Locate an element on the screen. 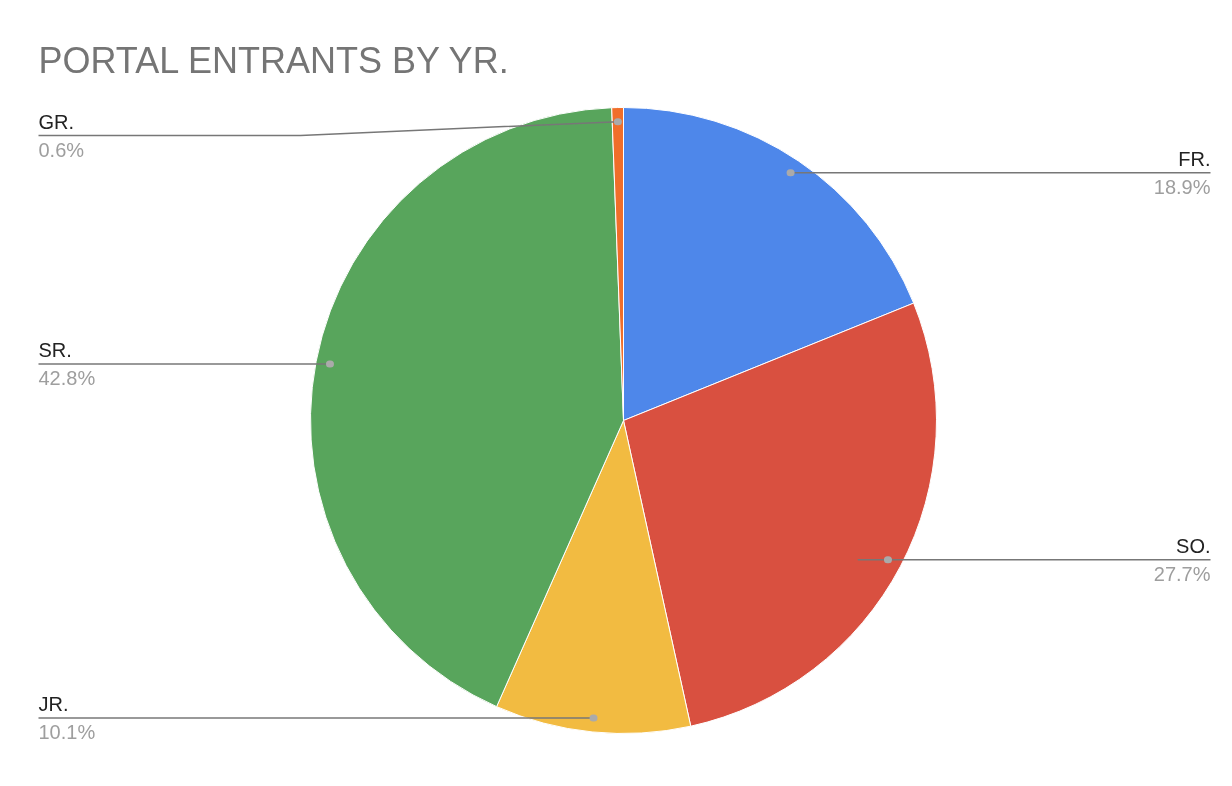  chart-title: PORTAL ENTRANTS BY YR. is located at coordinates (273, 60).